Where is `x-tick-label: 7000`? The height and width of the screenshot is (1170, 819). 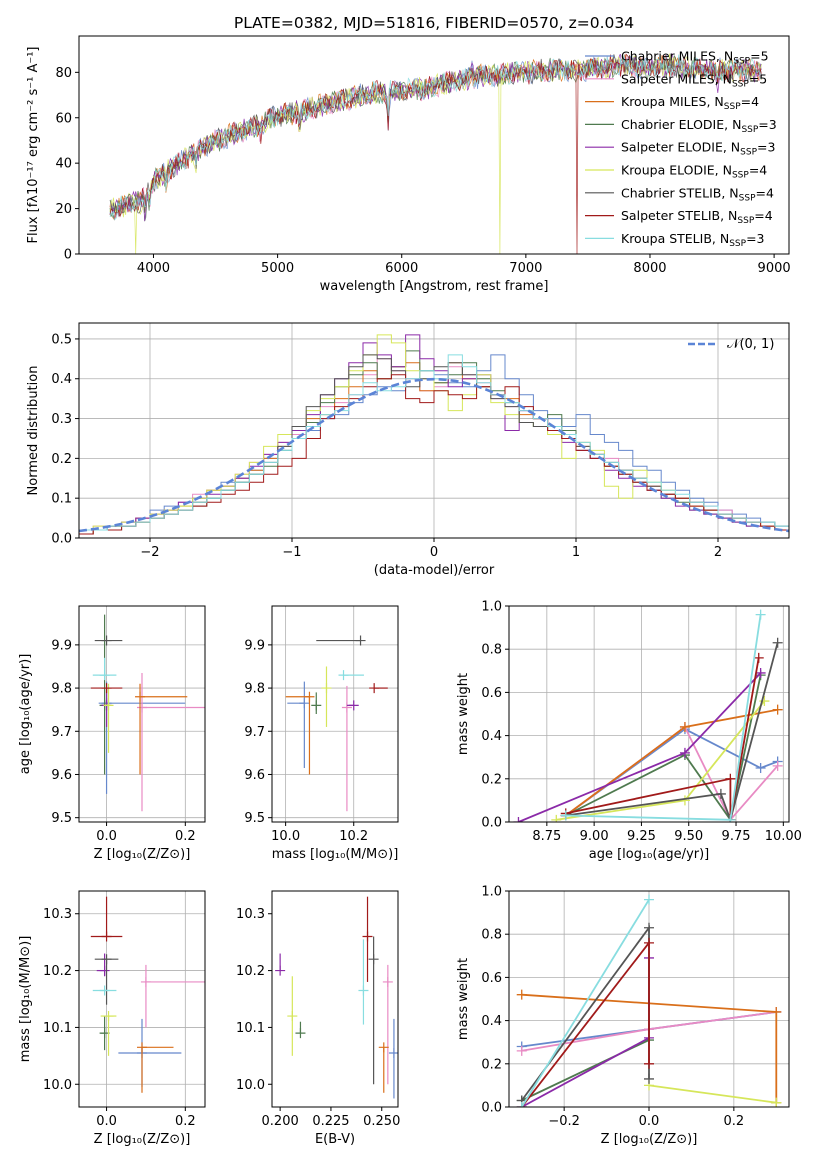 x-tick-label: 7000 is located at coordinates (525, 268).